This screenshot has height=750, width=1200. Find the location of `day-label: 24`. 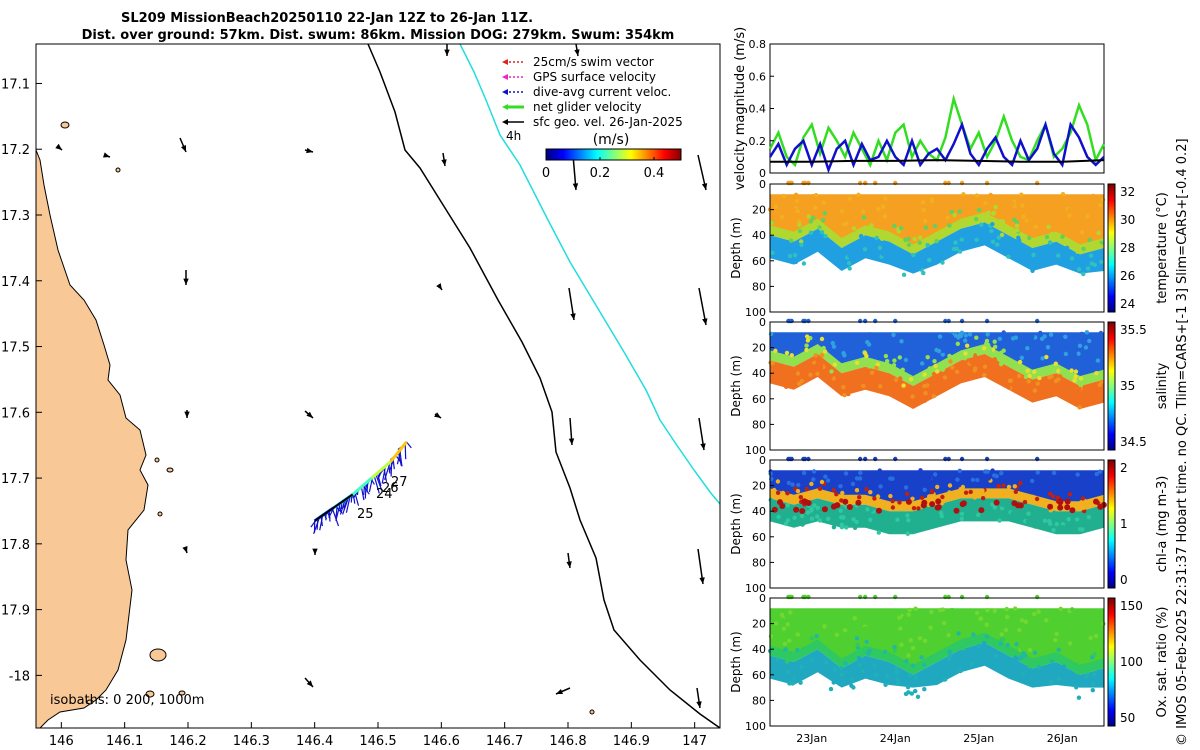

day-label: 24 is located at coordinates (384, 494).